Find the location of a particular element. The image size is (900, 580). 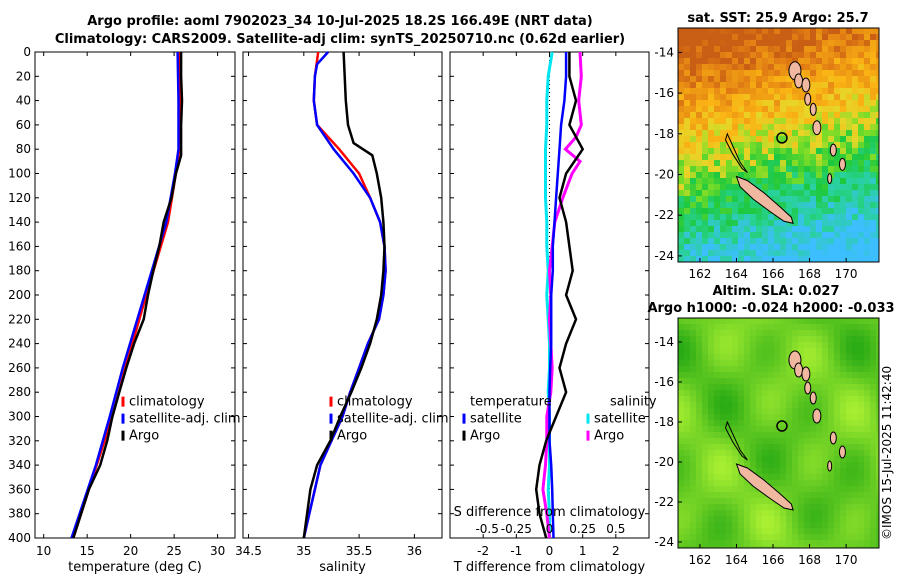

legend-label: Argo is located at coordinates (352, 436).